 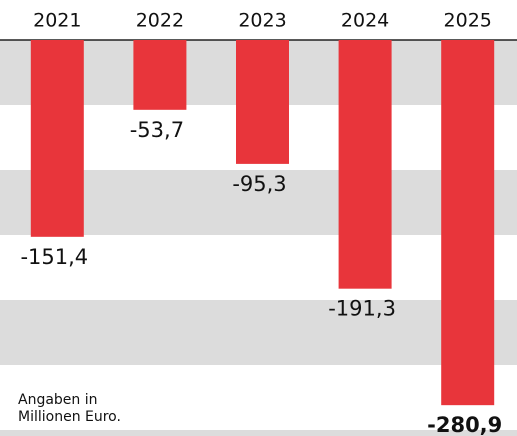 What do you see at coordinates (69, 408) in the screenshot?
I see `note: Angaben in Millionen Euro.` at bounding box center [69, 408].